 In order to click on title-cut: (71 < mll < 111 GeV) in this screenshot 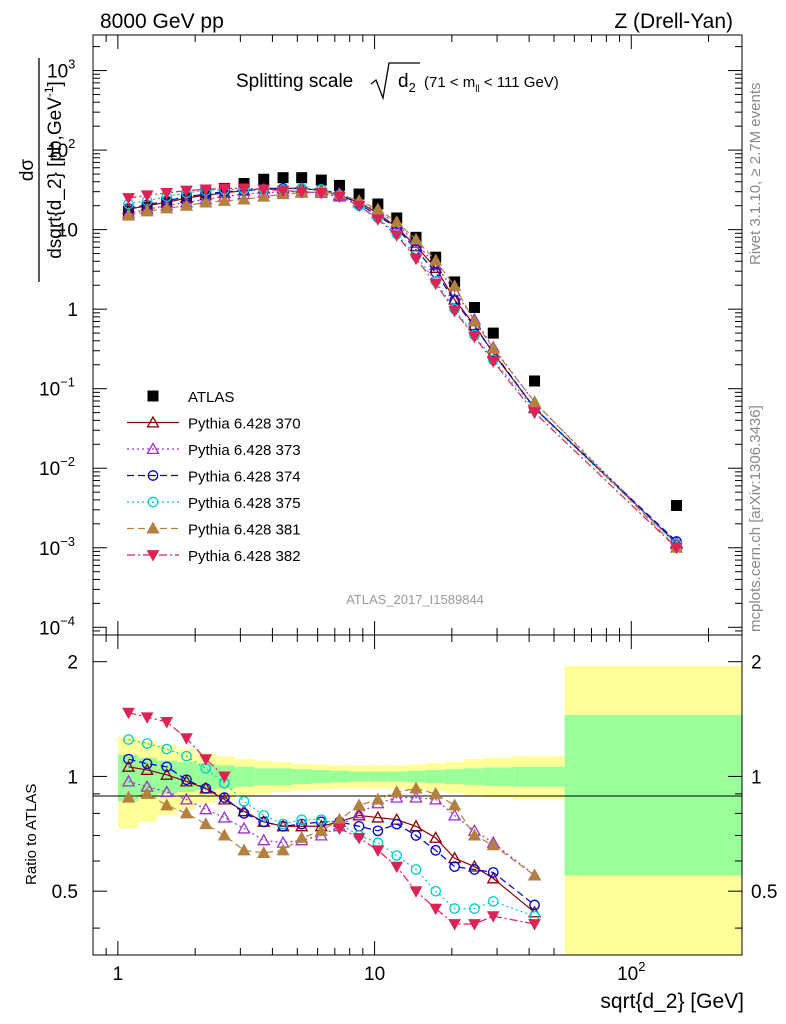, I will do `click(491, 84)`.